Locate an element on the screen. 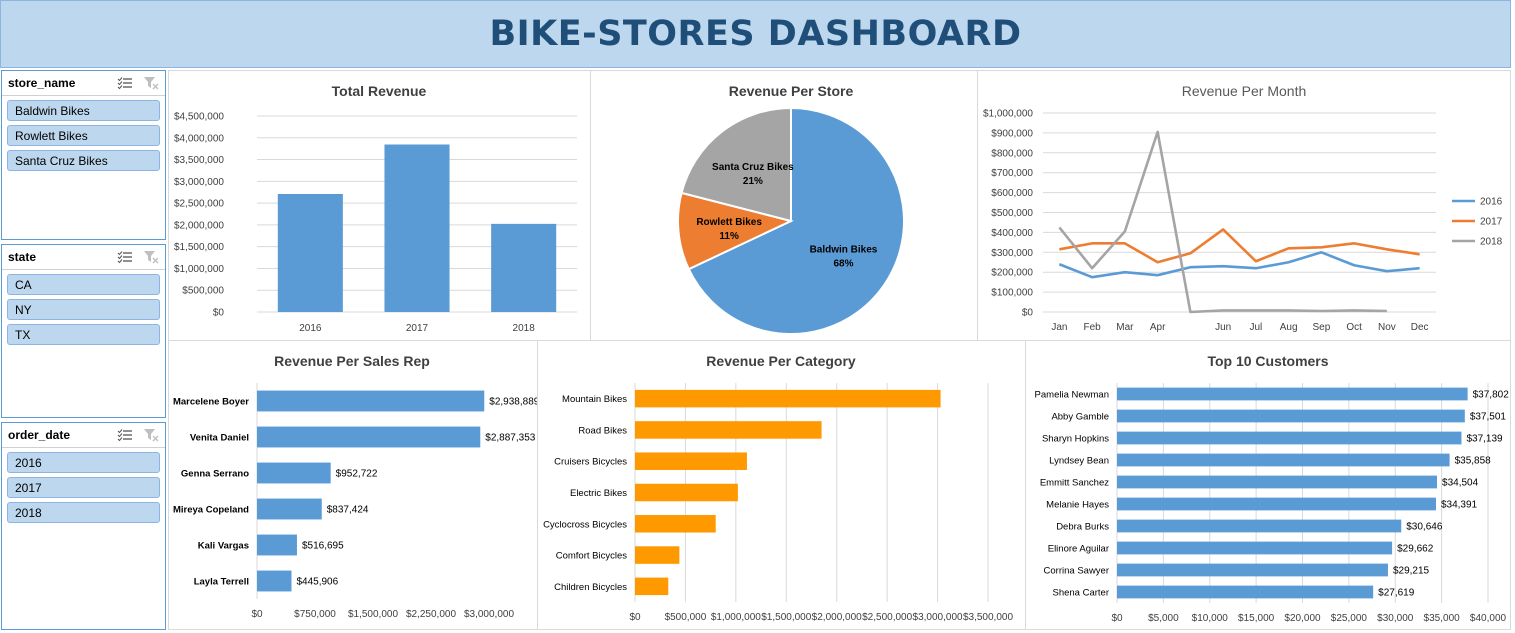  x-tick-label: Jan is located at coordinates (1059, 327).